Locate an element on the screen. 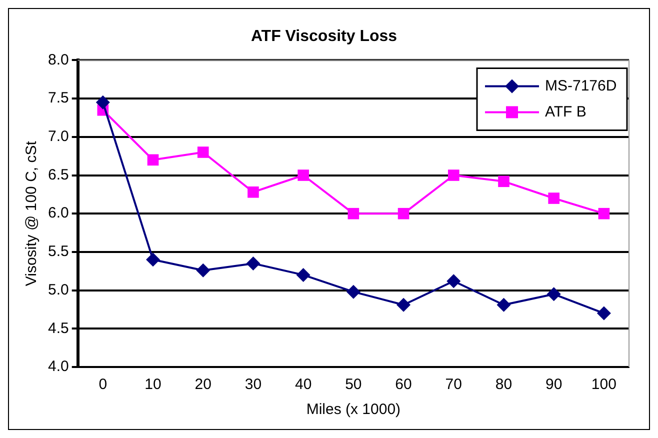 The width and height of the screenshot is (658, 438). x-tick-label: 0 is located at coordinates (103, 385).